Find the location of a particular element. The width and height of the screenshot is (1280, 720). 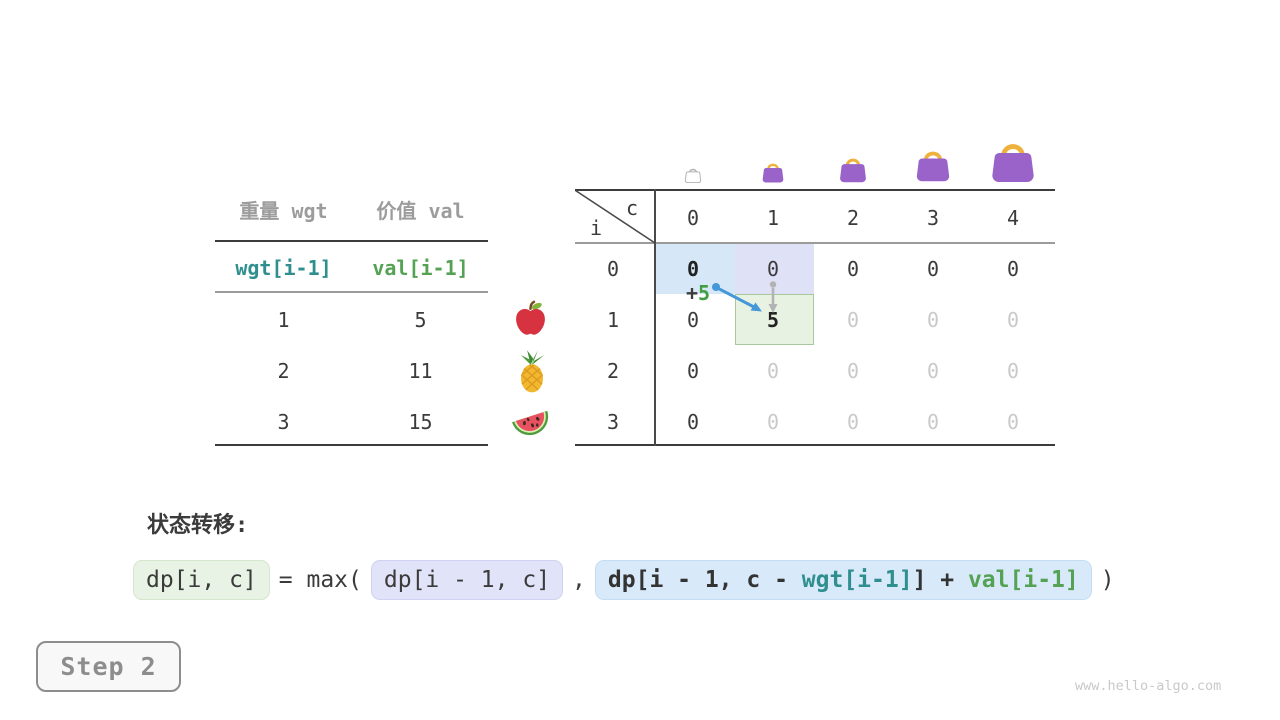

dp-row-header-1: 1 is located at coordinates (613, 320).